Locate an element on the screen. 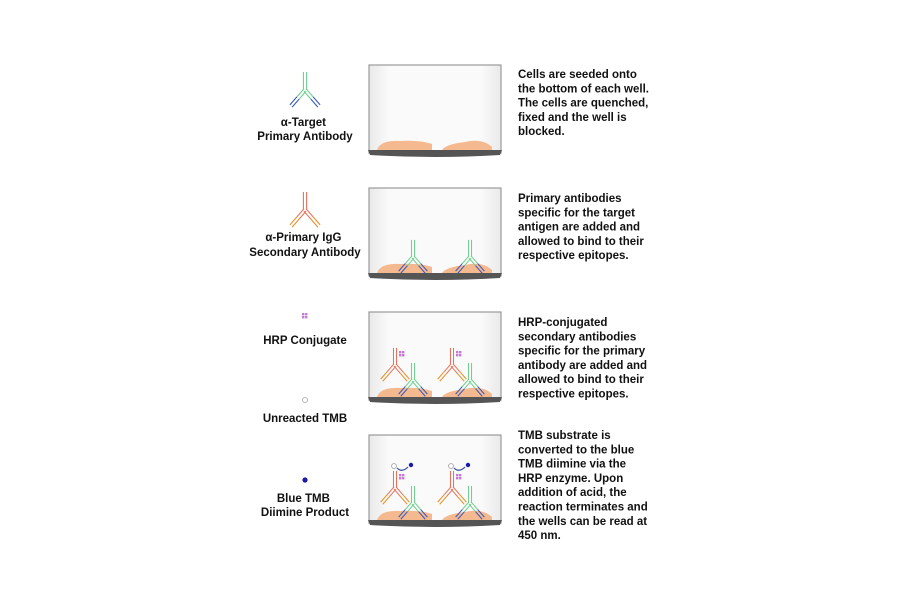  description-line: secondary antibodies is located at coordinates (577, 337).